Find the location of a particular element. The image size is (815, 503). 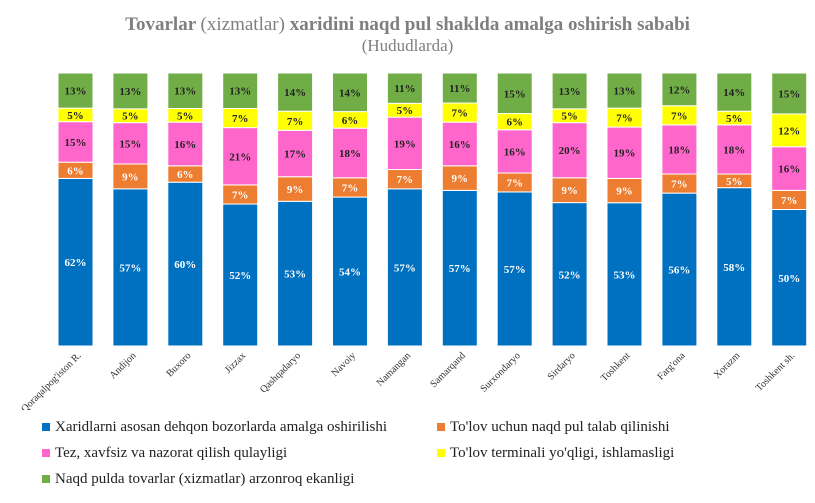

x-tick-label: Surxondaryo is located at coordinates (501, 372).